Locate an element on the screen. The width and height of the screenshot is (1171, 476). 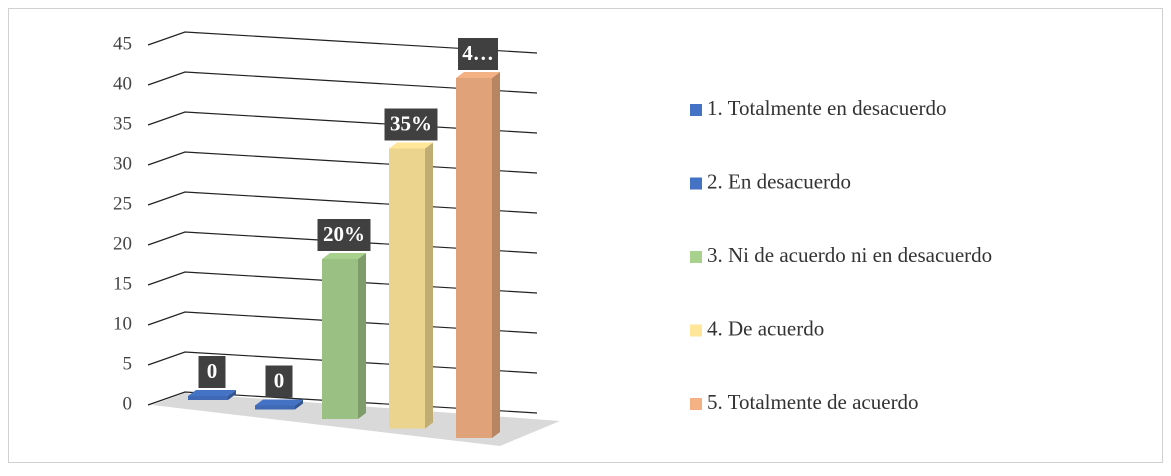
y-tick-label: 20 is located at coordinates (122, 243).